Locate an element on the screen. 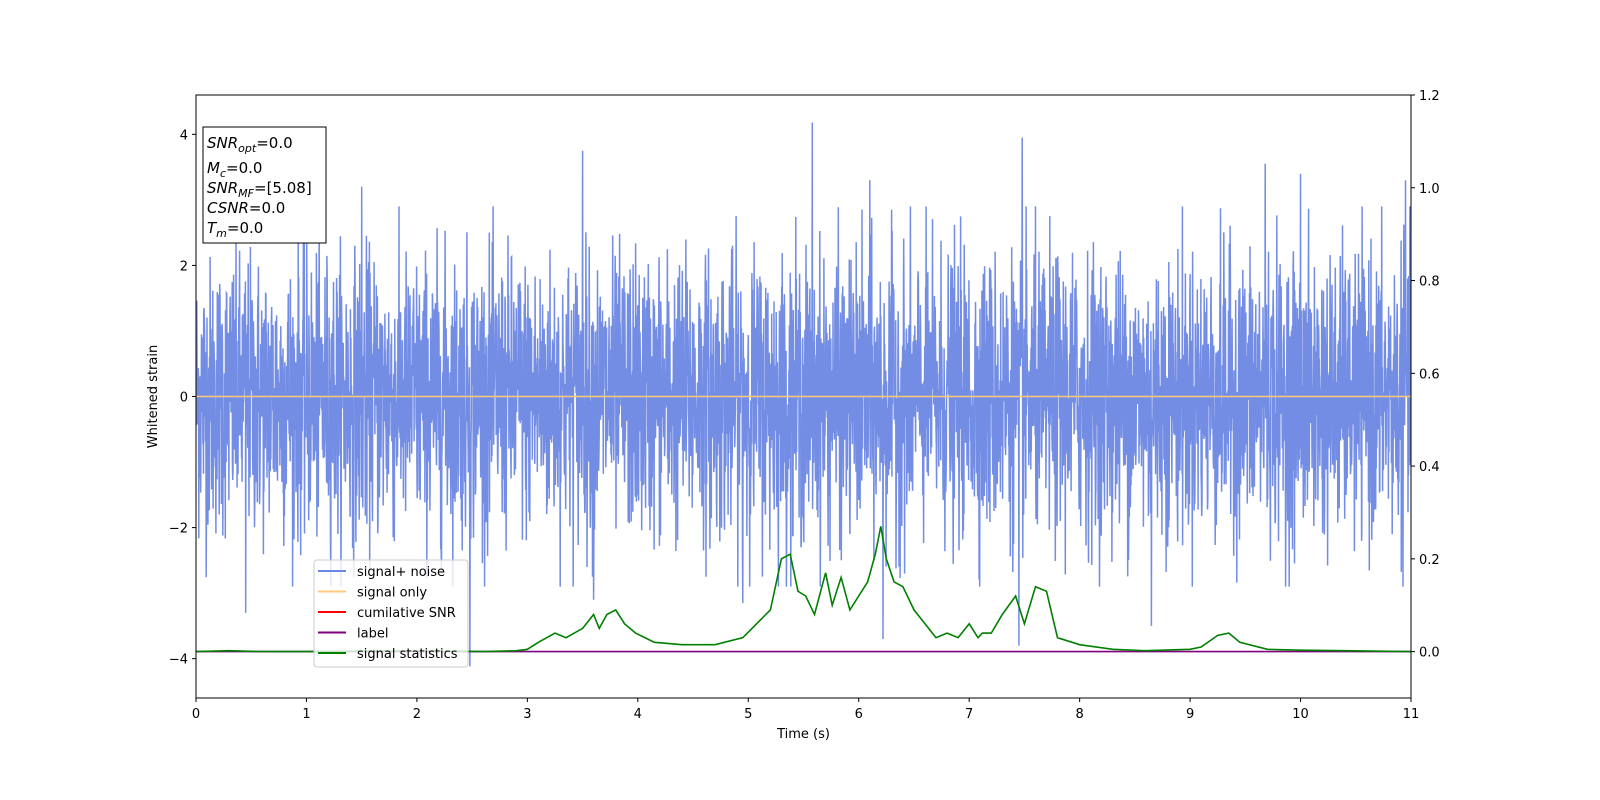 The height and width of the screenshot is (800, 1600). y-tick-label-right: 0.8 is located at coordinates (1429, 282).